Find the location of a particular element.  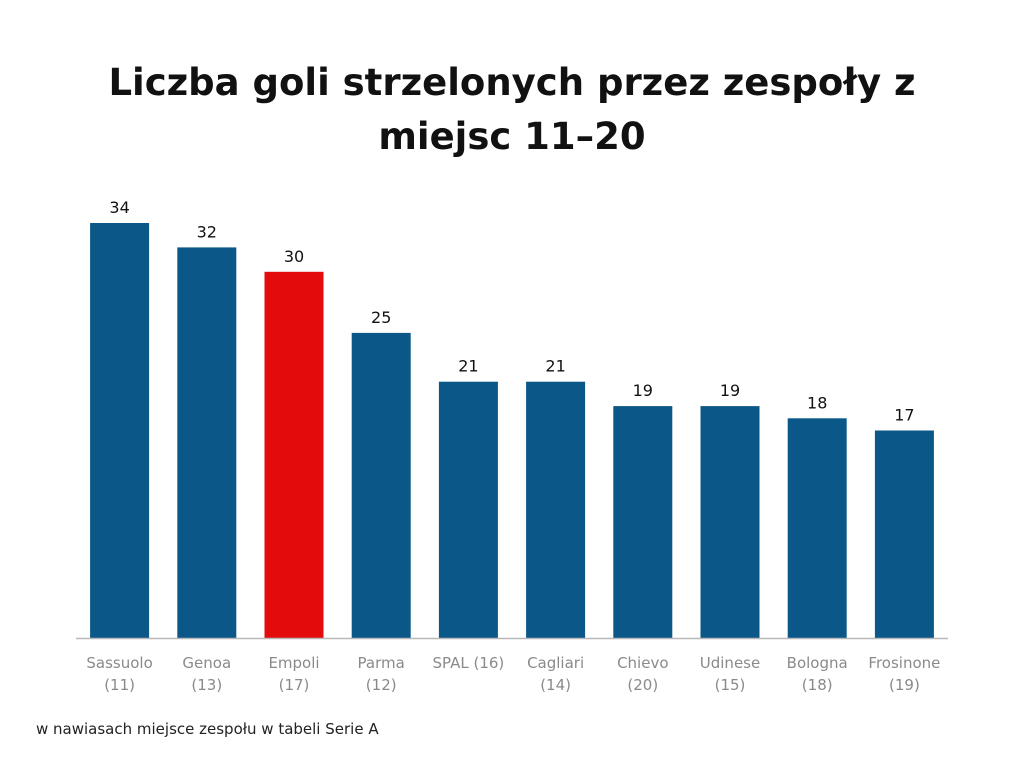

value-label-8: 18 is located at coordinates (817, 402).